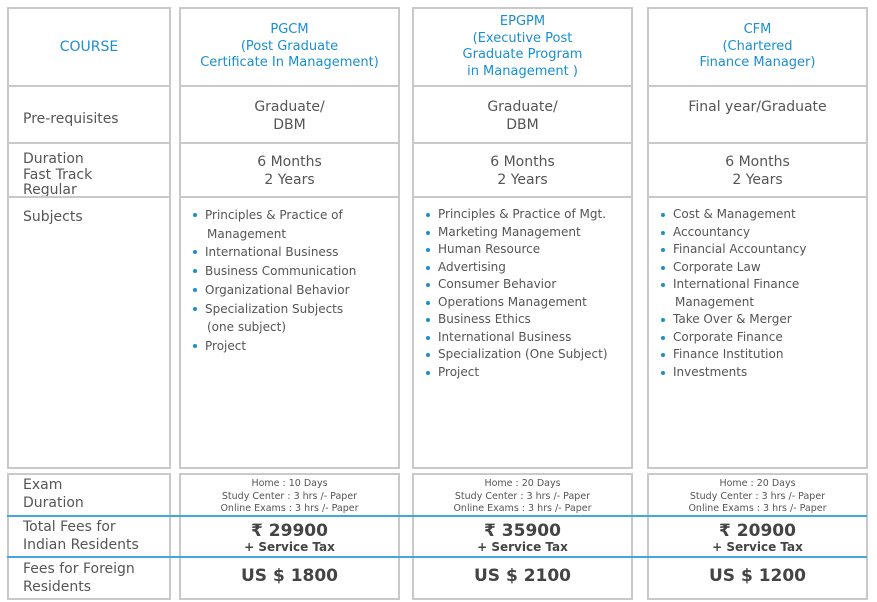 The image size is (877, 602). What do you see at coordinates (757, 30) in the screenshot?
I see `course-title-line: CFM` at bounding box center [757, 30].